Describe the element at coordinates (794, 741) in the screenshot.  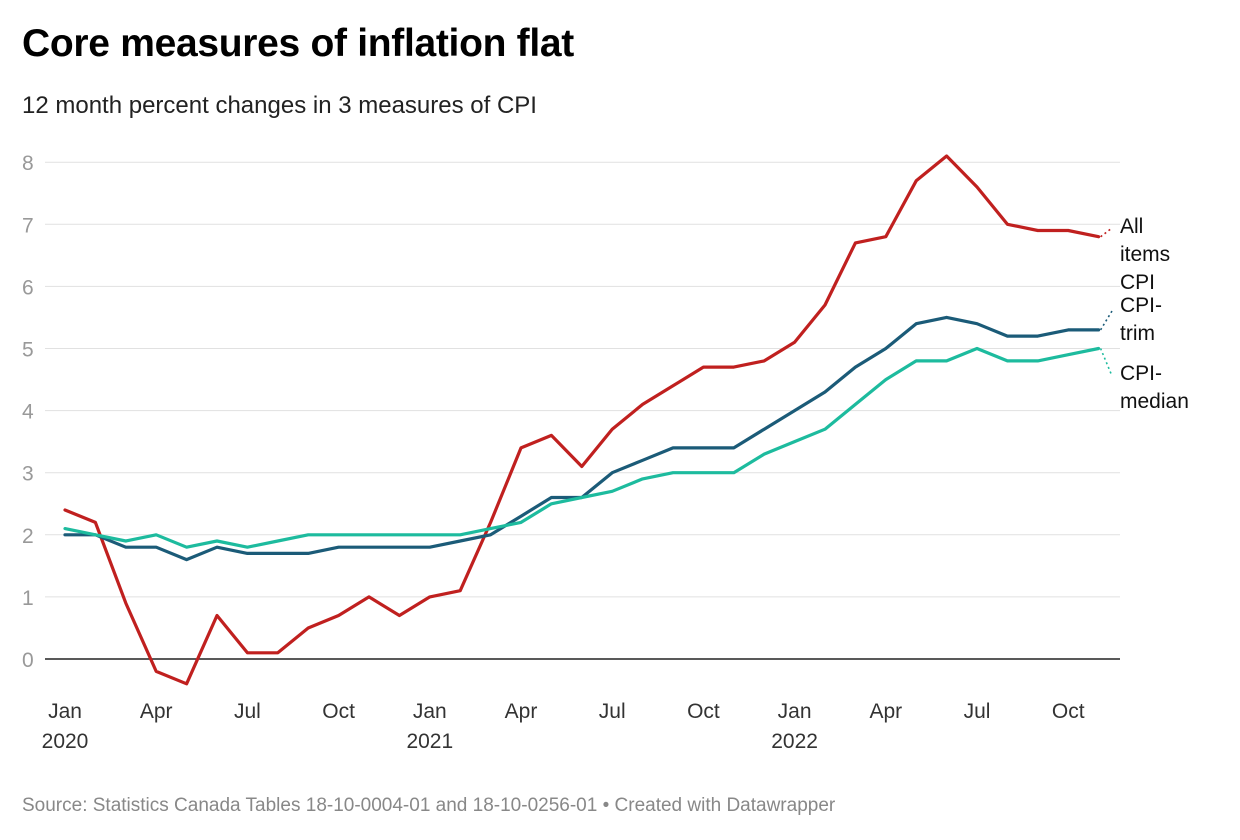
I see `x-tick-year-label: 2022` at that location.